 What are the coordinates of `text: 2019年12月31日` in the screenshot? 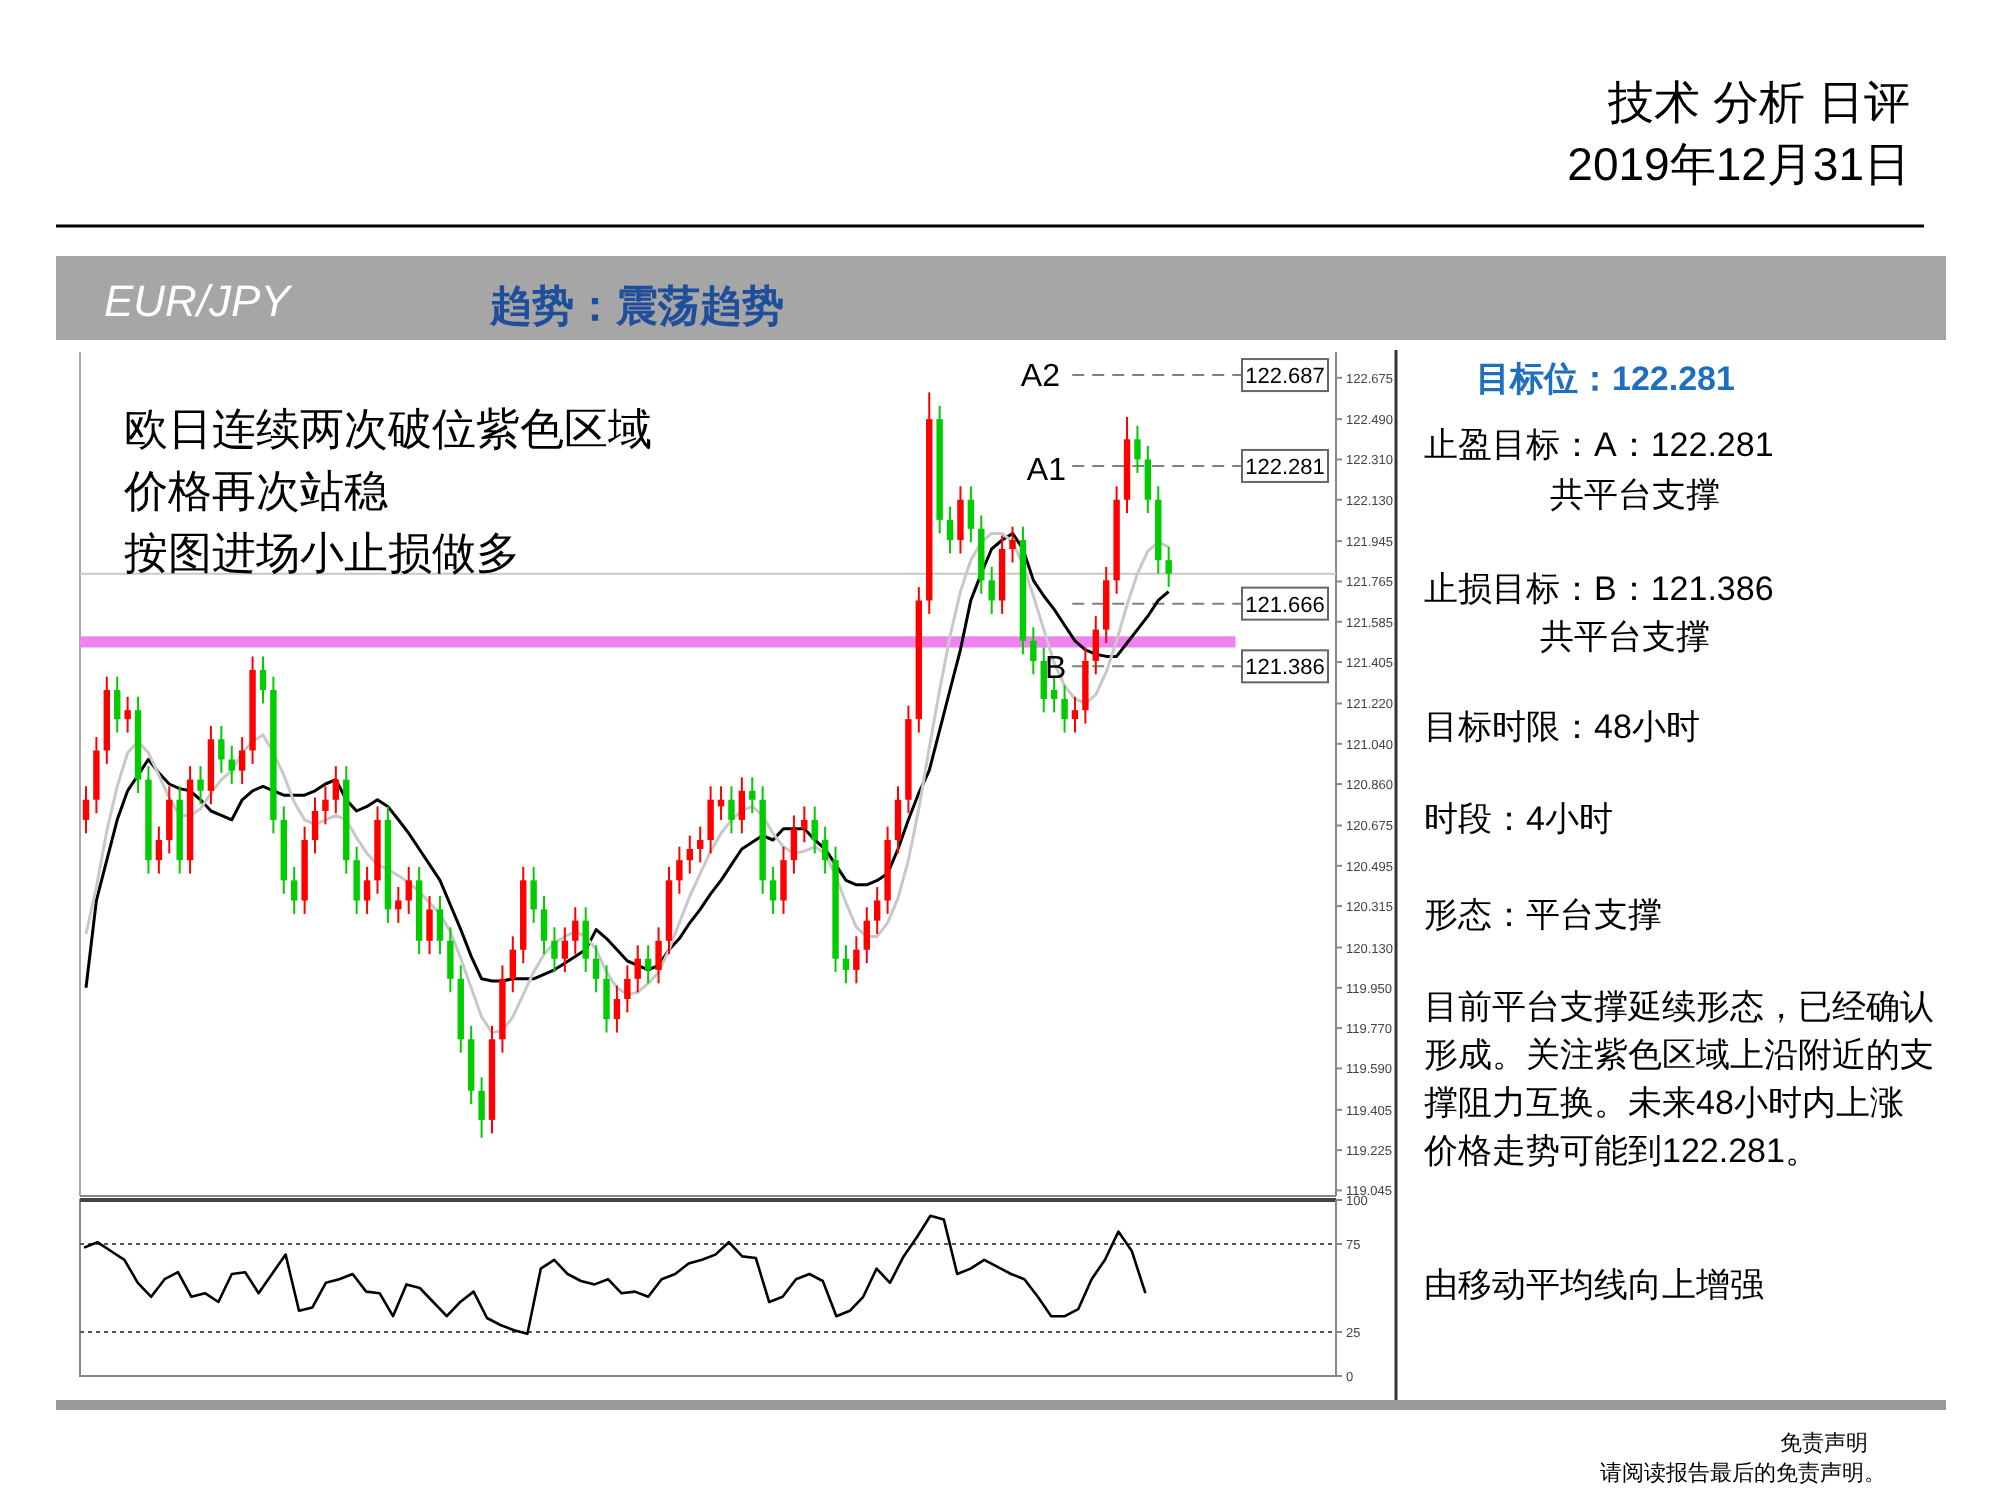 It's located at (1737, 165).